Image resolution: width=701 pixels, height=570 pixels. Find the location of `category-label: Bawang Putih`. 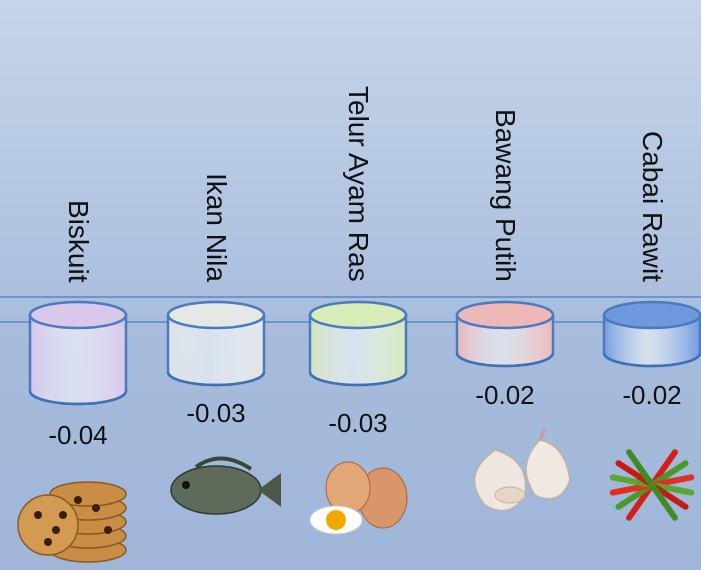

category-label: Bawang Putih is located at coordinates (505, 141).